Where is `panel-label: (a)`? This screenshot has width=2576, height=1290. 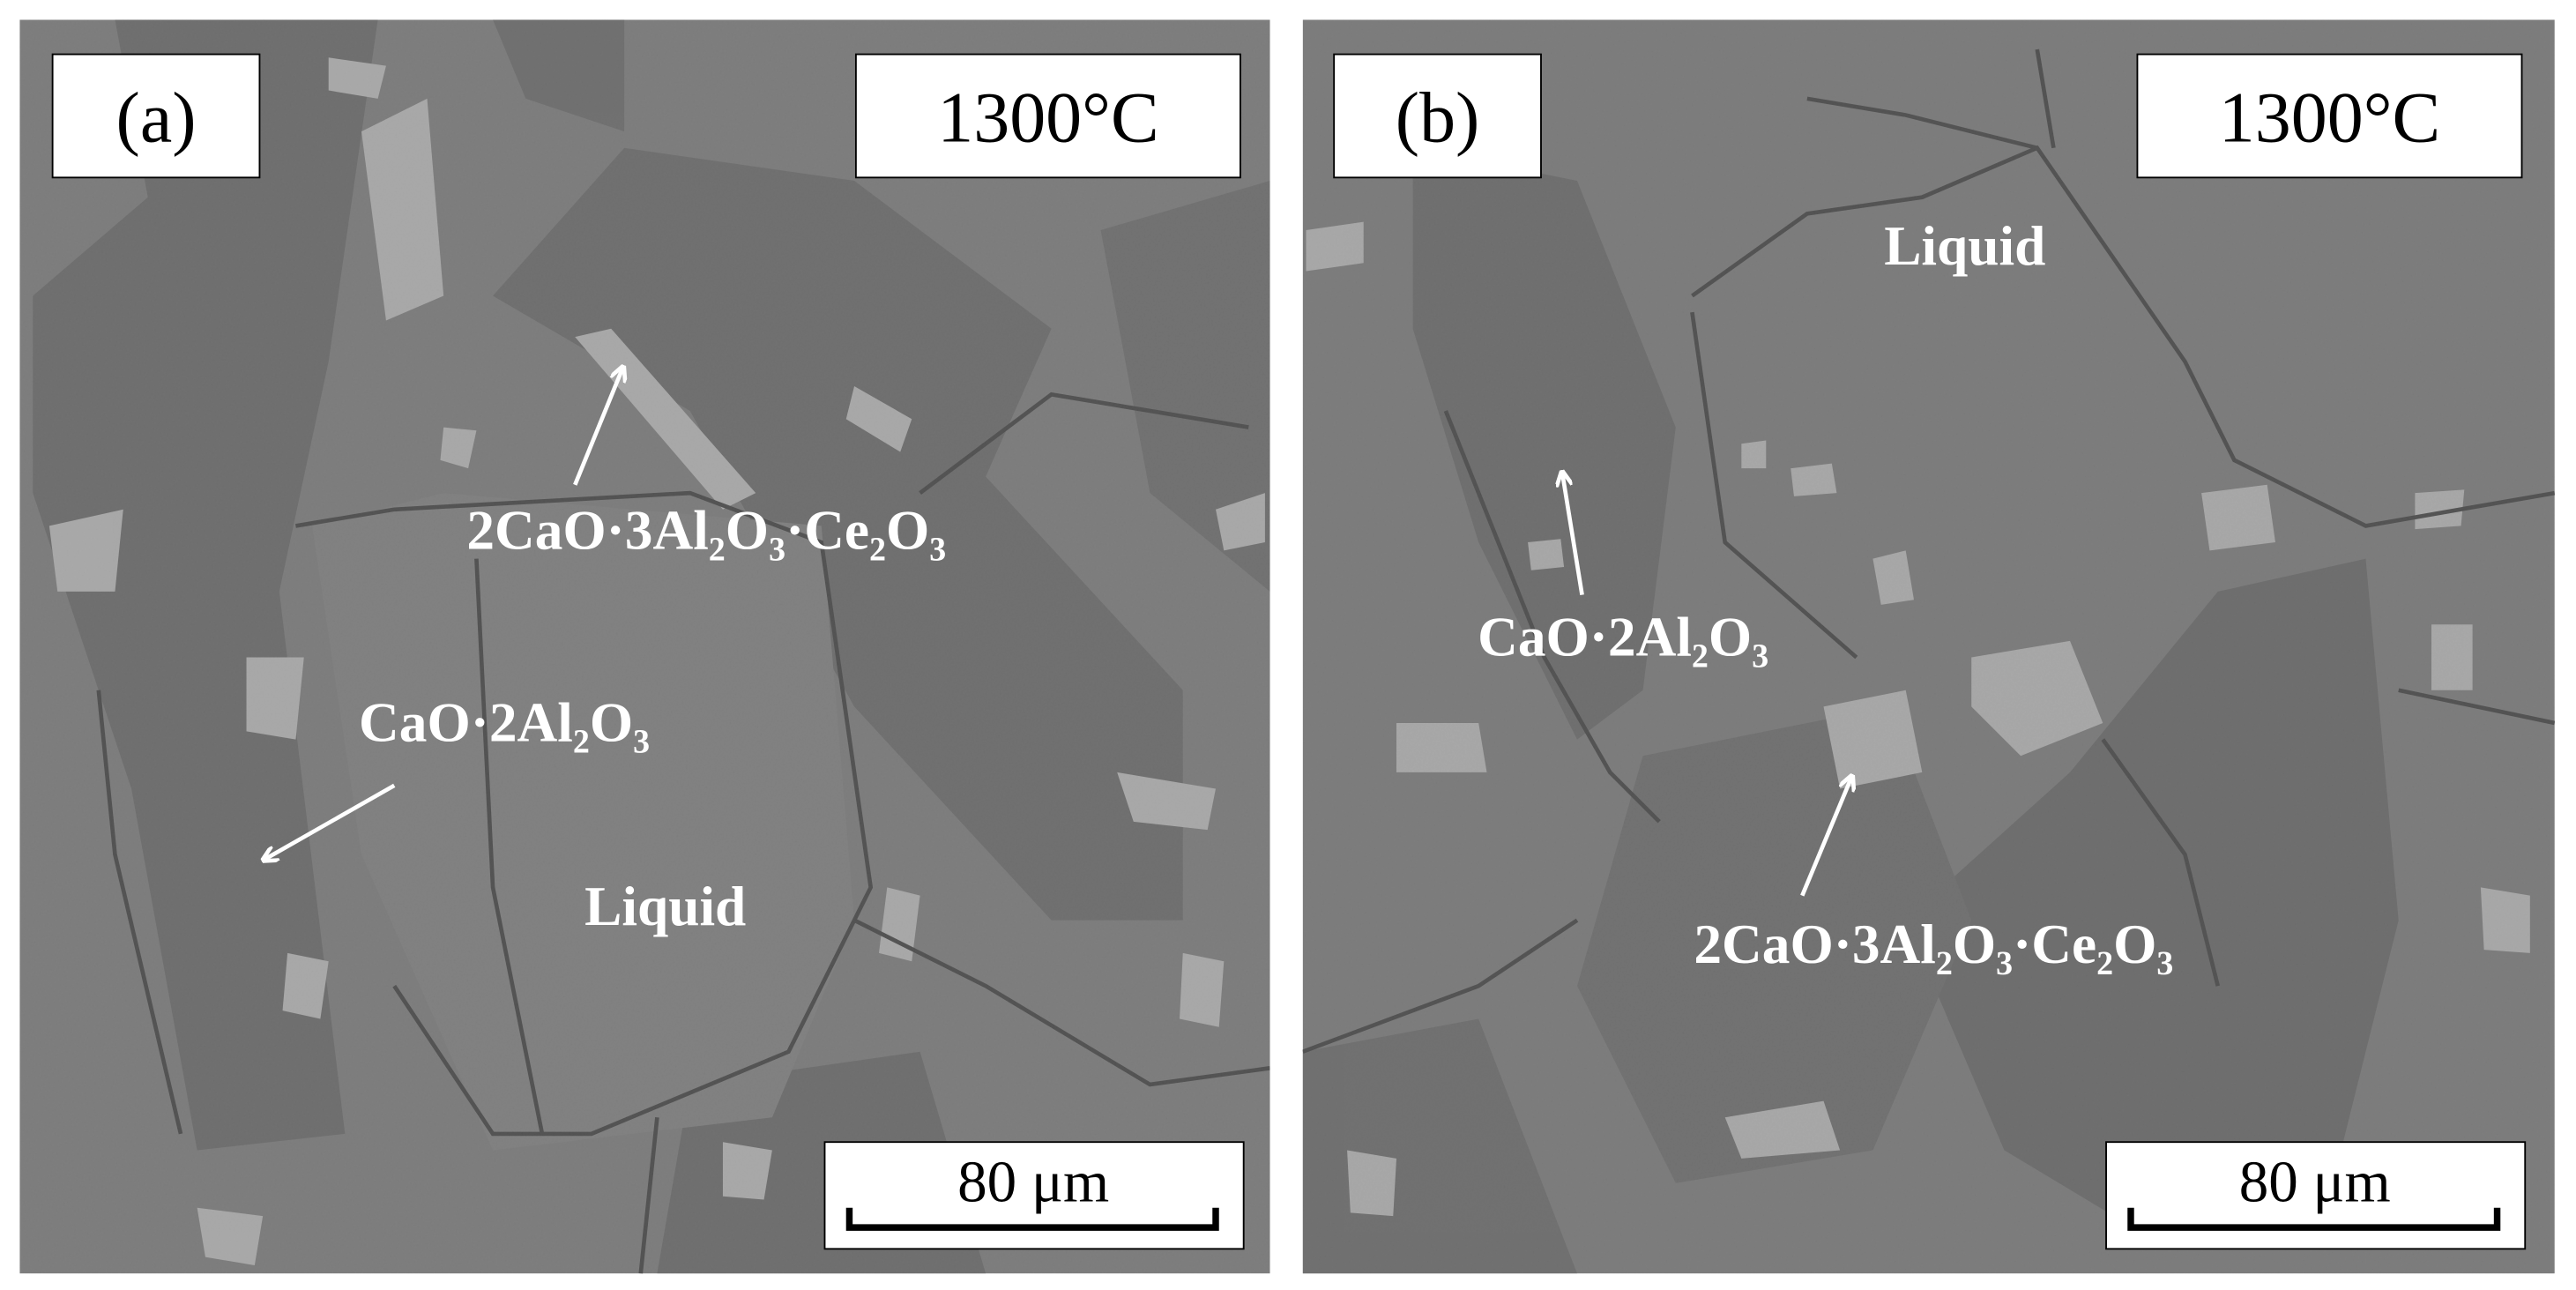 panel-label: (a) is located at coordinates (157, 117).